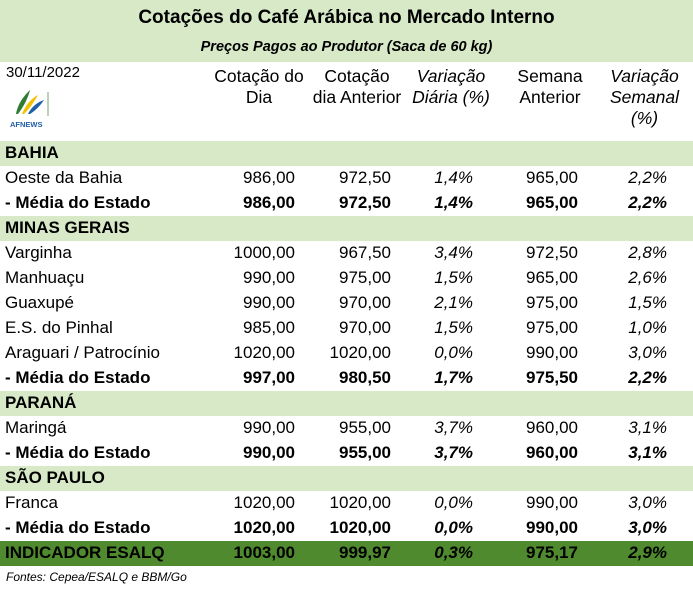 The height and width of the screenshot is (589, 693). I want to click on cell-variacao-semanal: 2,9%, so click(647, 552).